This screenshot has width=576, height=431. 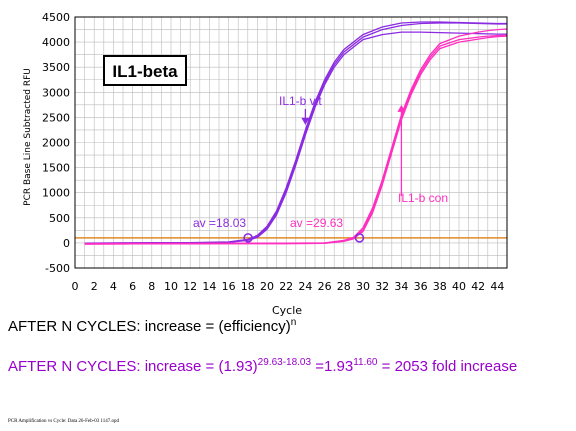 What do you see at coordinates (133, 366) in the screenshot?
I see `equation-specific-prefix: AFTER N CYCLES: increase = (1.93)` at bounding box center [133, 366].